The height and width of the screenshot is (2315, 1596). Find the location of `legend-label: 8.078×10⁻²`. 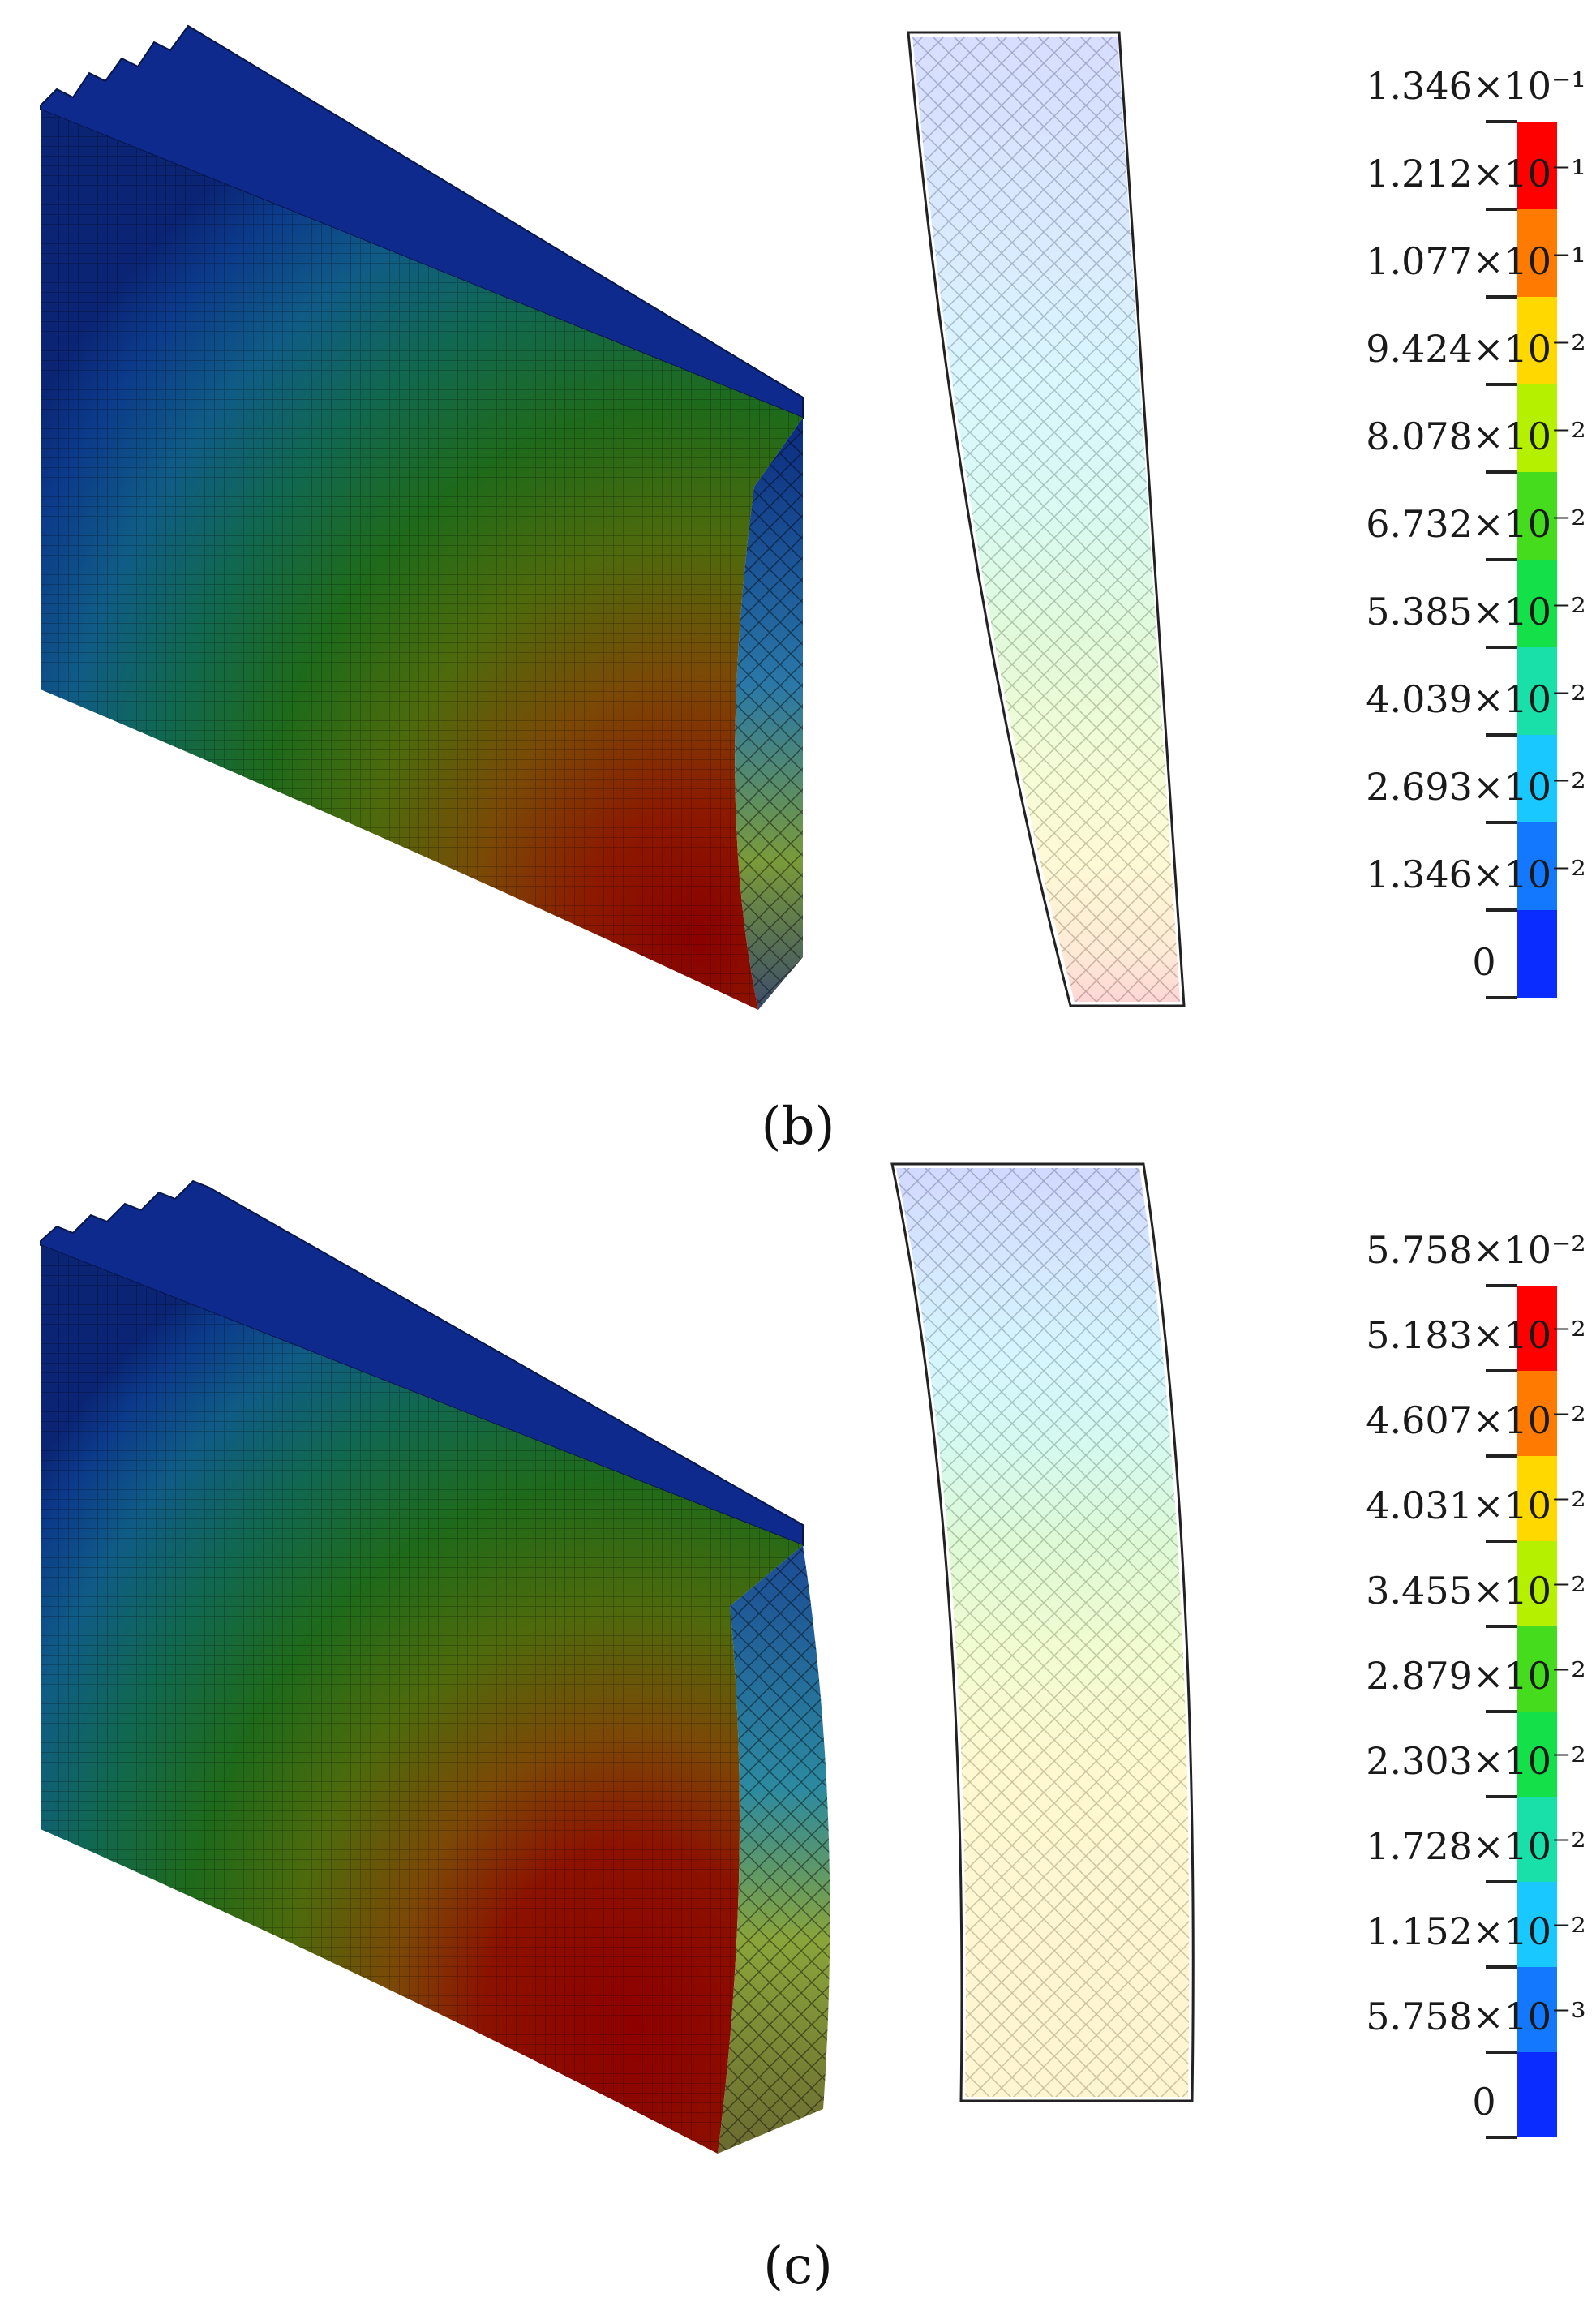

legend-label: 8.078×10⁻² is located at coordinates (1476, 436).